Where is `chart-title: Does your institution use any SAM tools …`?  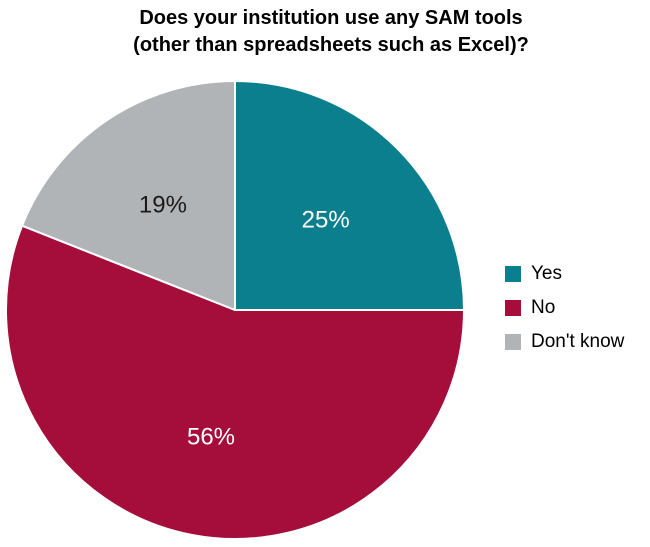
chart-title: Does your institution use any SAM tools … is located at coordinates (328, 32).